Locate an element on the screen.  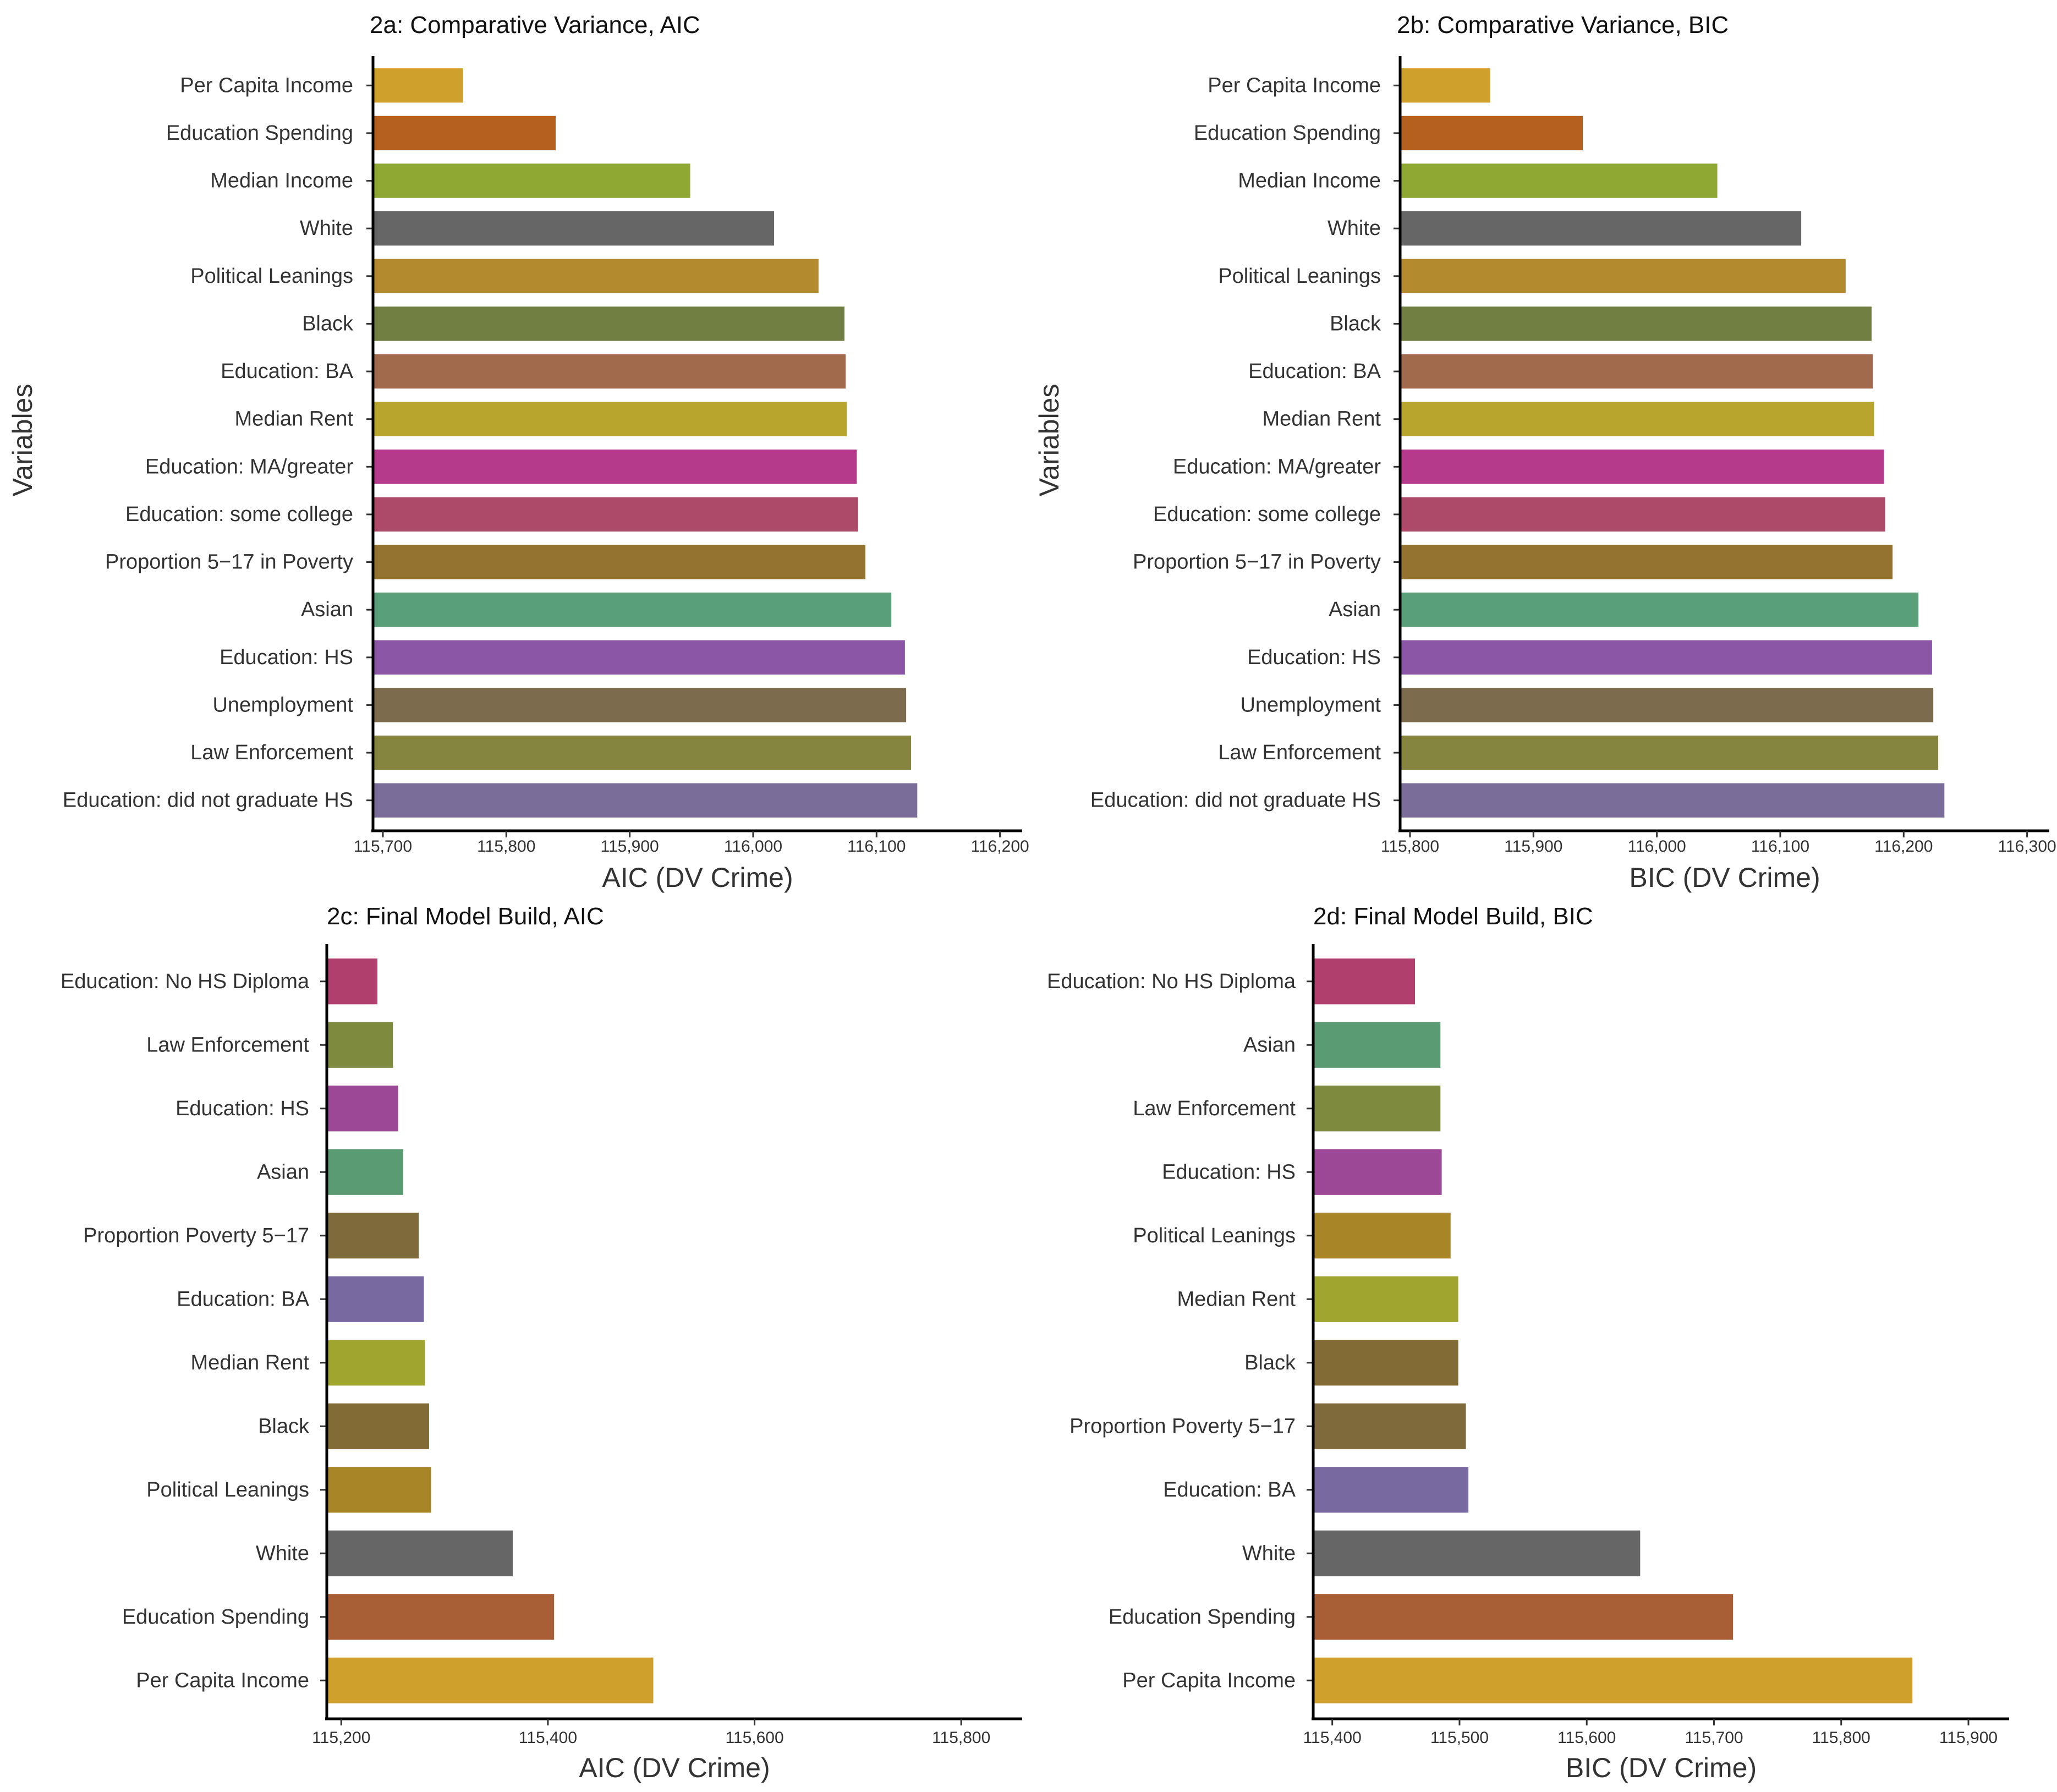
panel-2a-bar-unemployment is located at coordinates (640, 705).